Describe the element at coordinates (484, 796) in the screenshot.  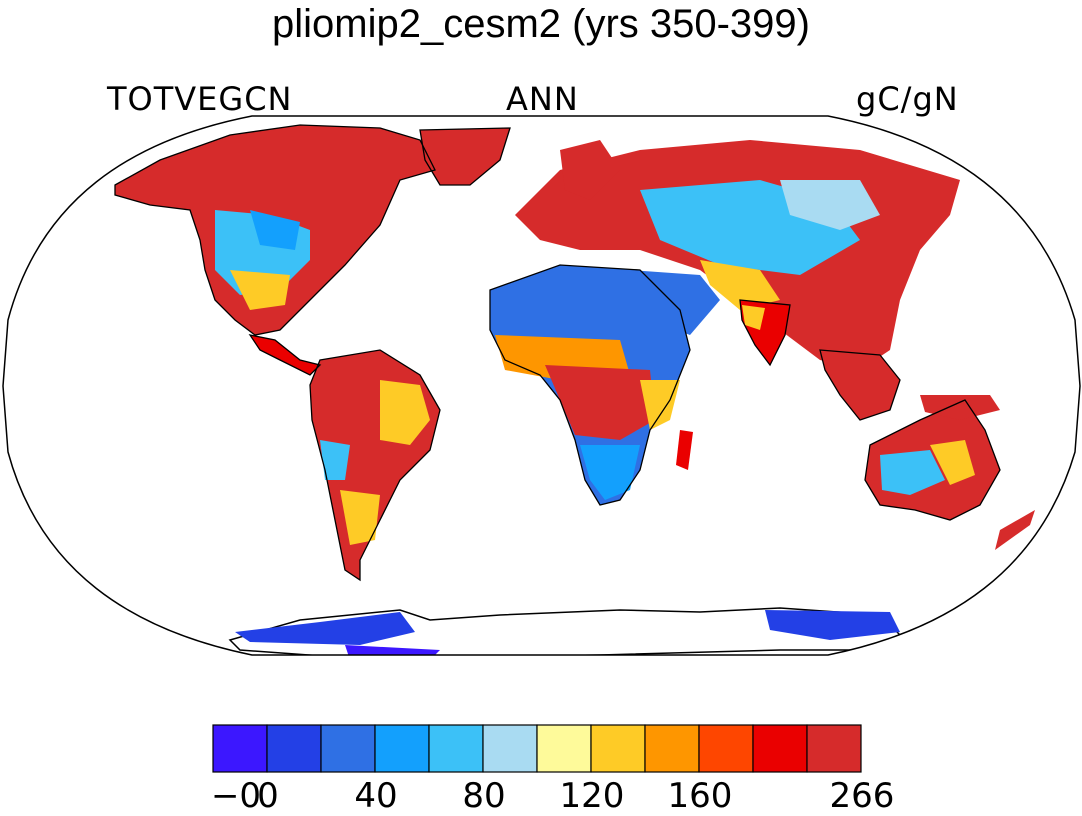
I see `colorbar-tick-label: 80` at that location.